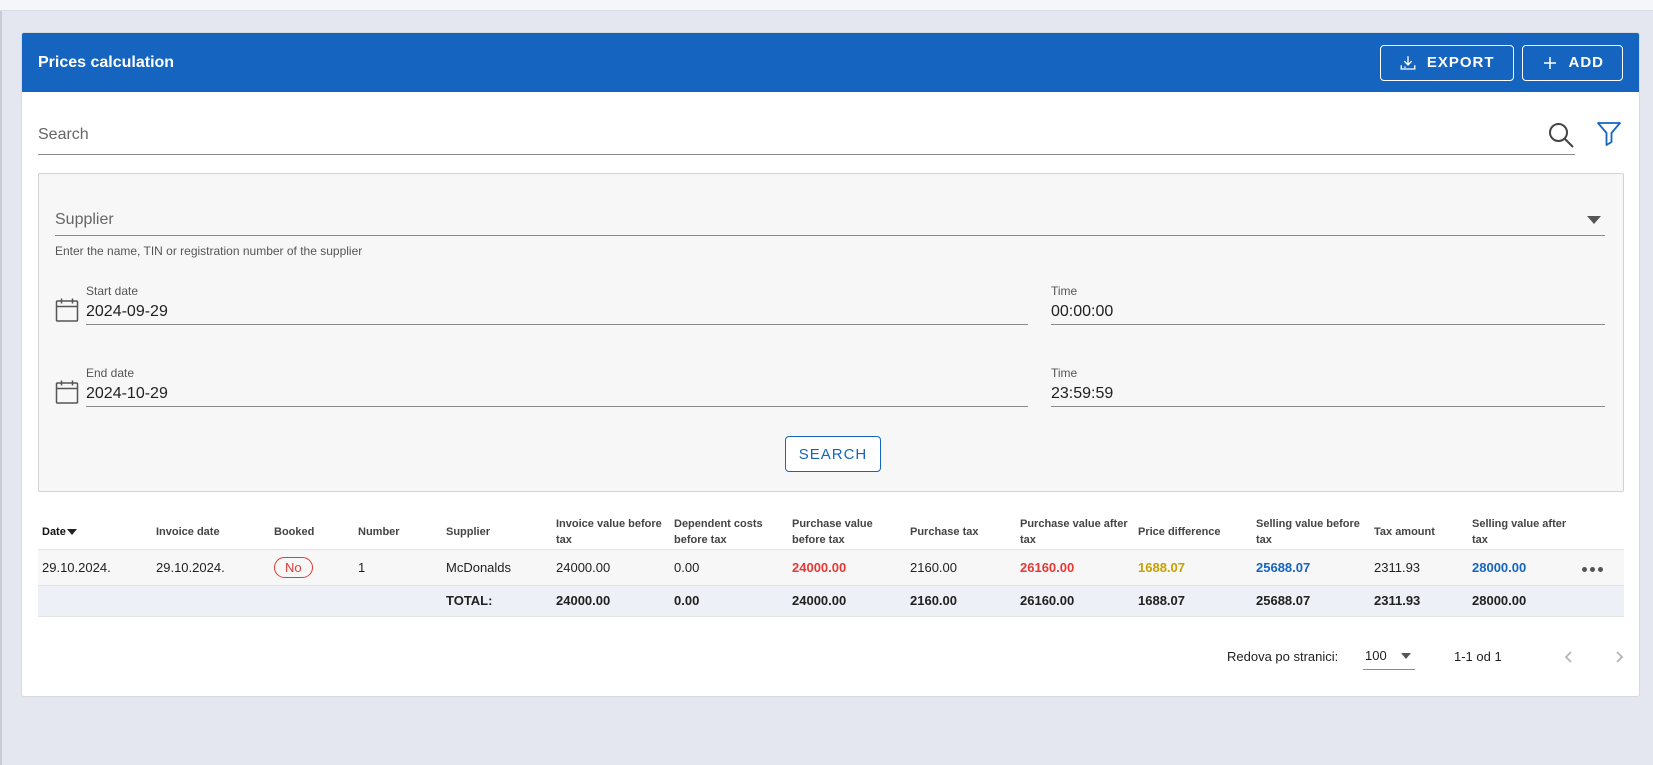 The image size is (1653, 765). I want to click on column-header-number: Number, so click(379, 531).